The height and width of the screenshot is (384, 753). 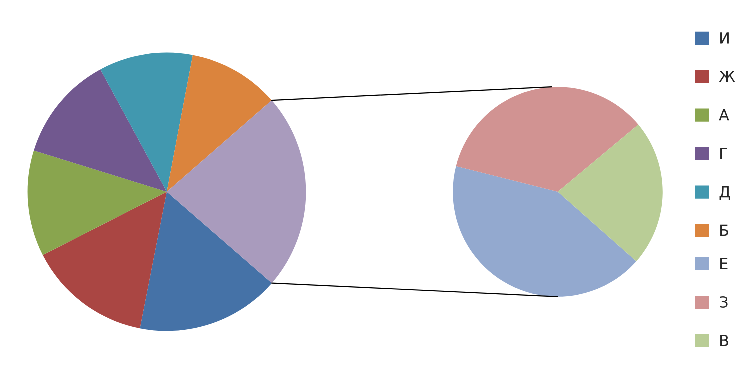 I want to click on legend-label: В, so click(x=724, y=340).